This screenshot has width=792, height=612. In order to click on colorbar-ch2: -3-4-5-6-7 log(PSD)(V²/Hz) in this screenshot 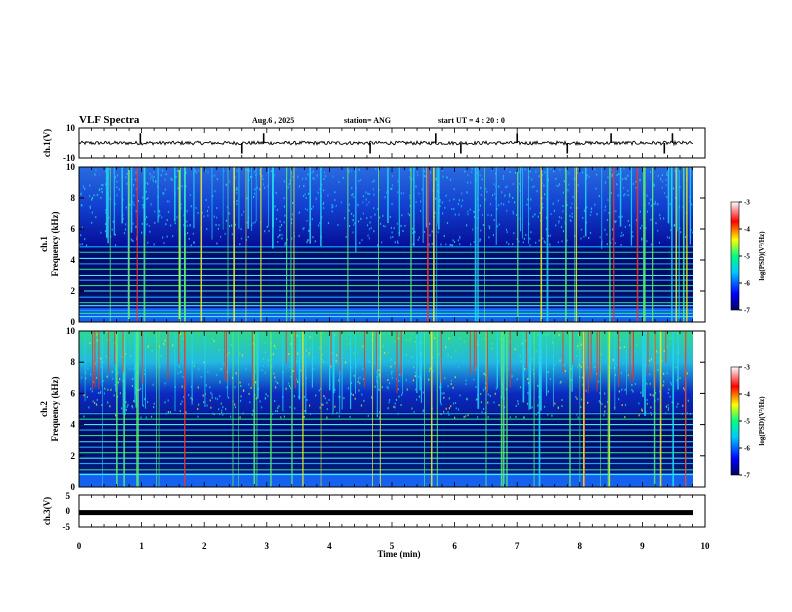, I will do `click(748, 422)`.